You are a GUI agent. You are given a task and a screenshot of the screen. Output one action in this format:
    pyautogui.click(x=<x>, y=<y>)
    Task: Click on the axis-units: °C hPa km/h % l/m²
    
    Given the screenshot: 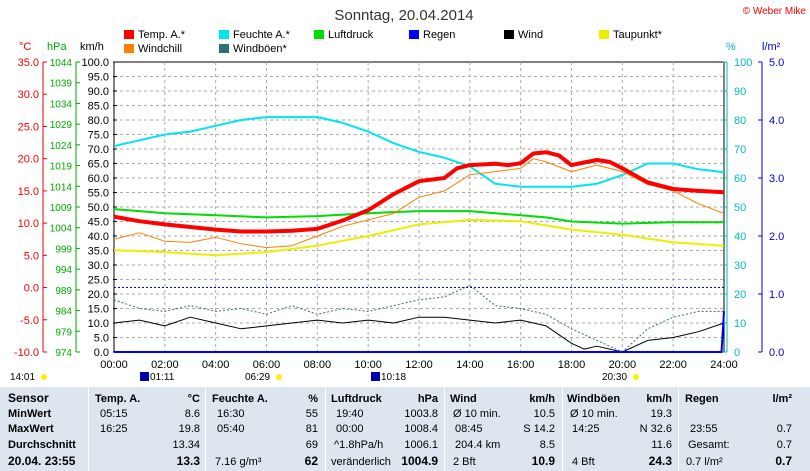 What is the action you would take?
    pyautogui.click(x=400, y=47)
    